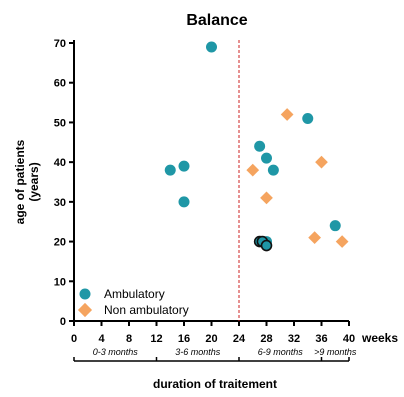 This screenshot has width=404, height=397. What do you see at coordinates (213, 332) in the screenshot?
I see `x-axis: 0 4 8 12 16 20 24 28 32 36 40` at bounding box center [213, 332].